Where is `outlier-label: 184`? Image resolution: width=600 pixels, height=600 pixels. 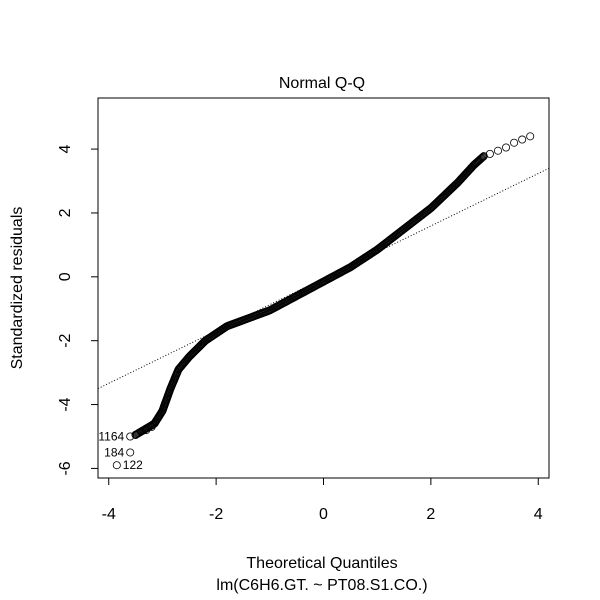 outlier-label: 184 is located at coordinates (114, 452).